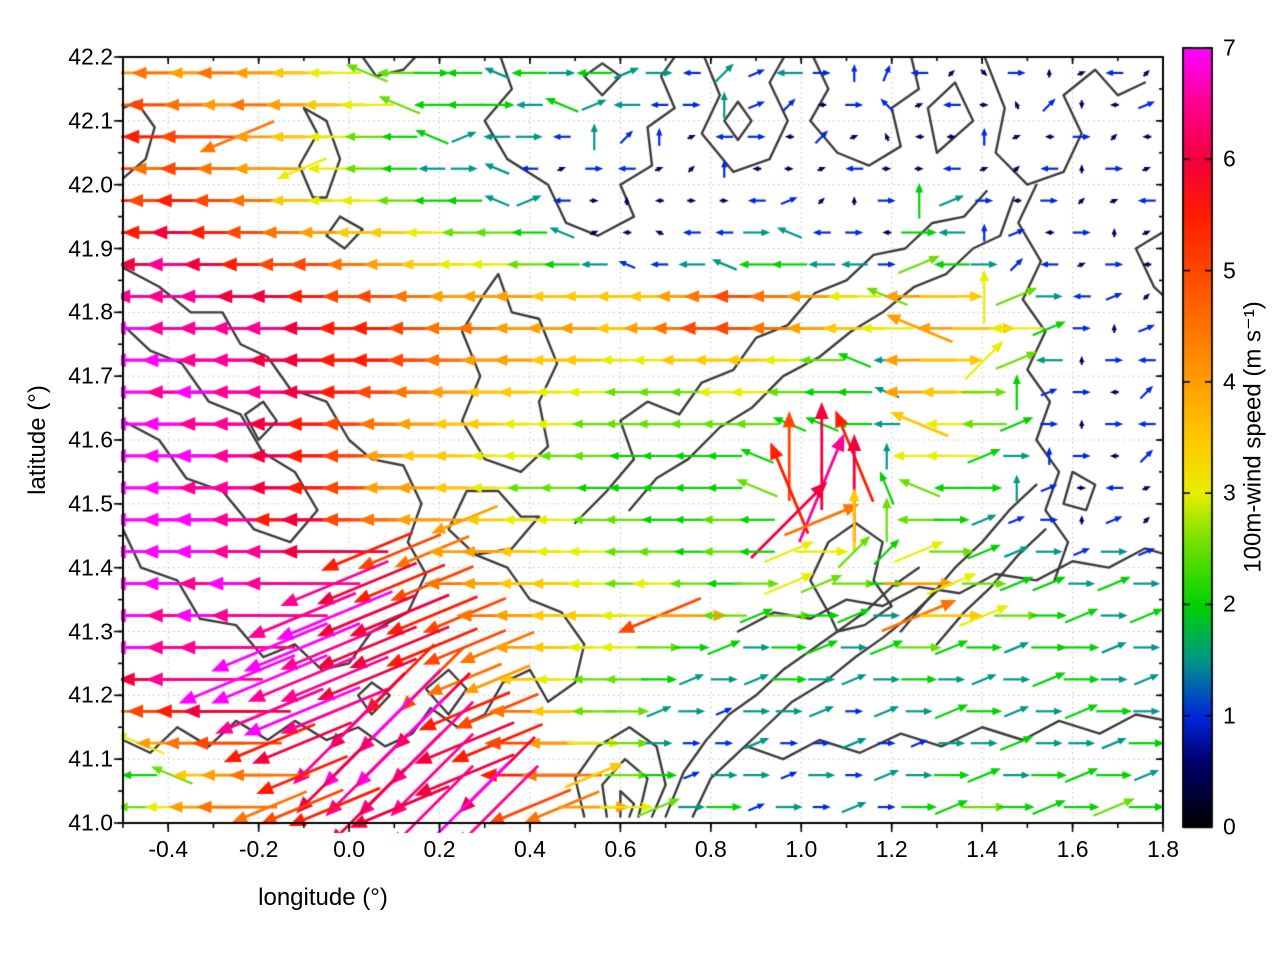 The width and height of the screenshot is (1280, 960). Describe the element at coordinates (439, 849) in the screenshot. I see `x-tick-label: 0.2` at that location.